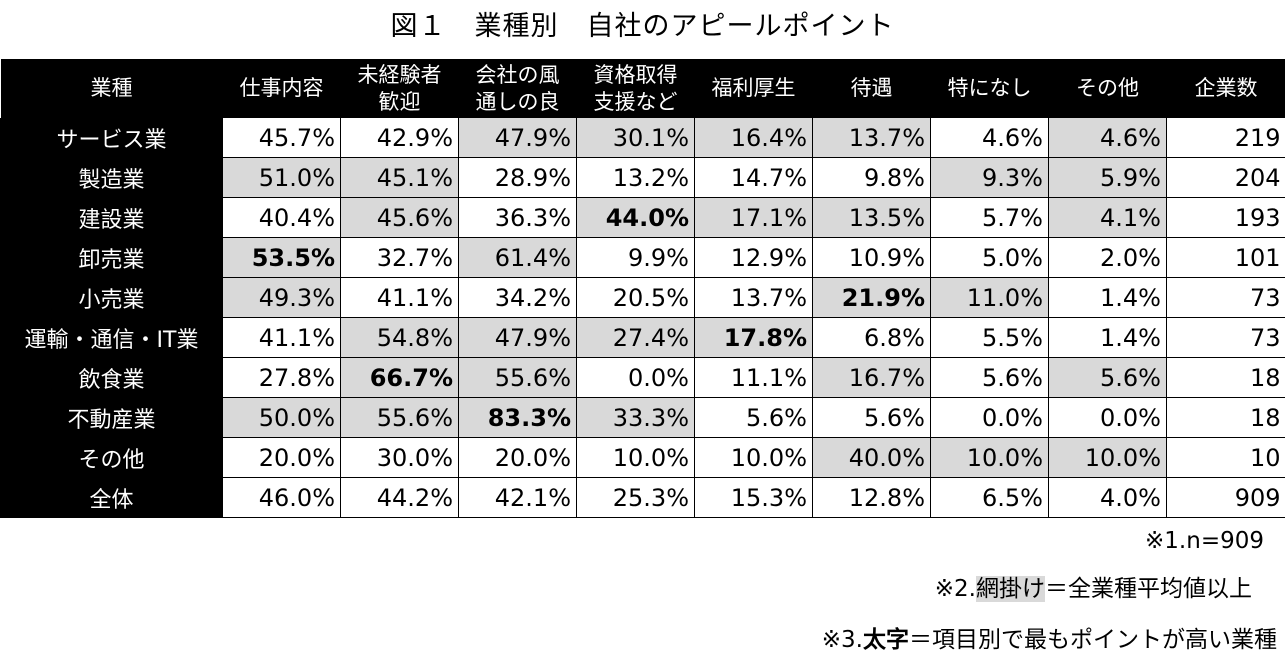 The height and width of the screenshot is (666, 1285). Describe the element at coordinates (871, 257) in the screenshot. I see `percentage-cell: 10.9%` at that location.